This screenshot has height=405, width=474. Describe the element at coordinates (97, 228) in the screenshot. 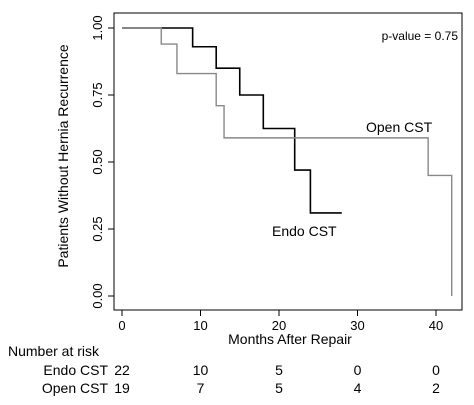

I see `y-tick-label: 0.25` at that location.